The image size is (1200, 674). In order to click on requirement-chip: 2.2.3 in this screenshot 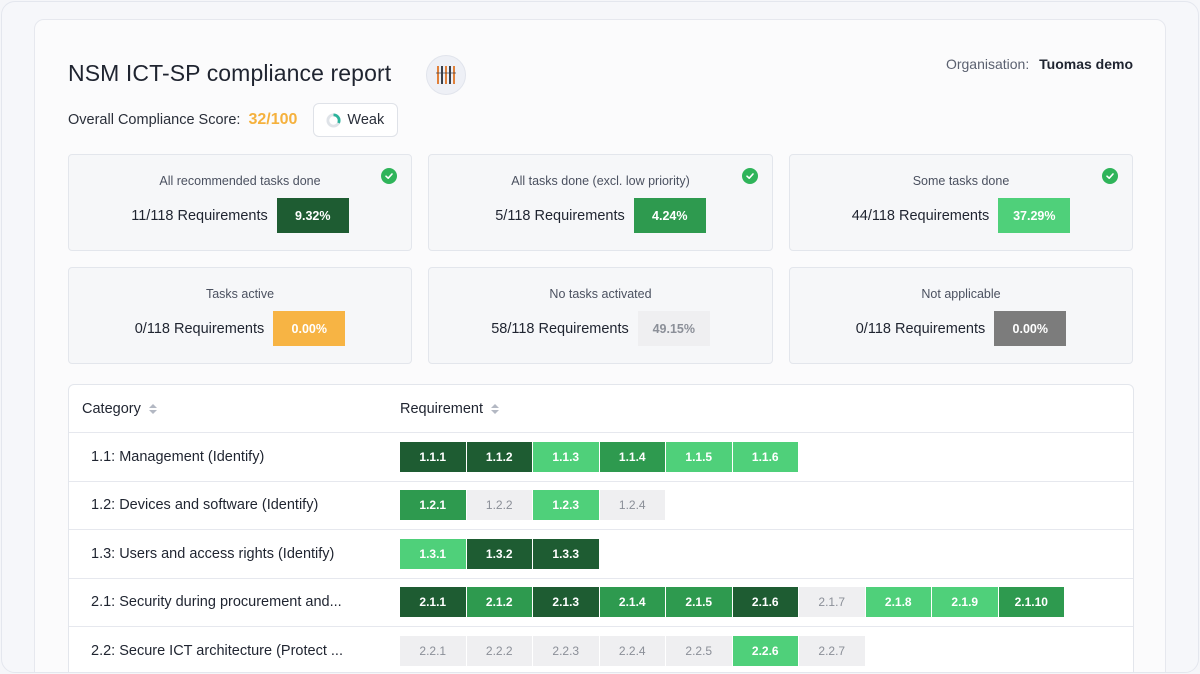, I will do `click(566, 650)`.